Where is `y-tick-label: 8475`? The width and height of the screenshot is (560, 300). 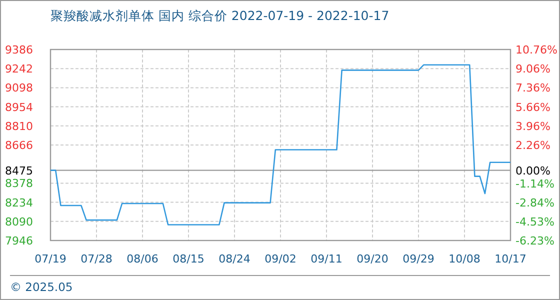
y-tick-label: 8475 is located at coordinates (19, 171).